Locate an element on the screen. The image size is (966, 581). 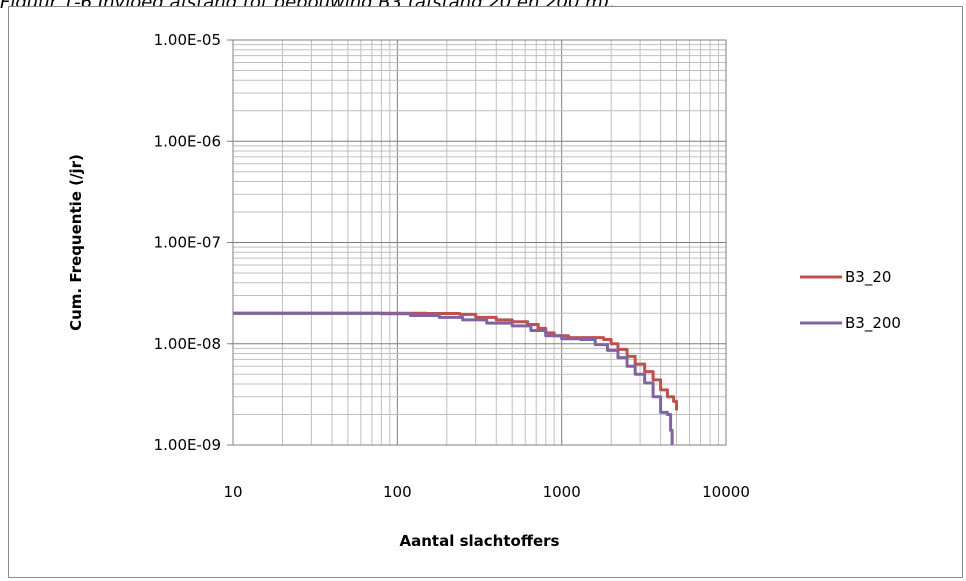
legend: B3_20 B3_200 is located at coordinates (850, 300).